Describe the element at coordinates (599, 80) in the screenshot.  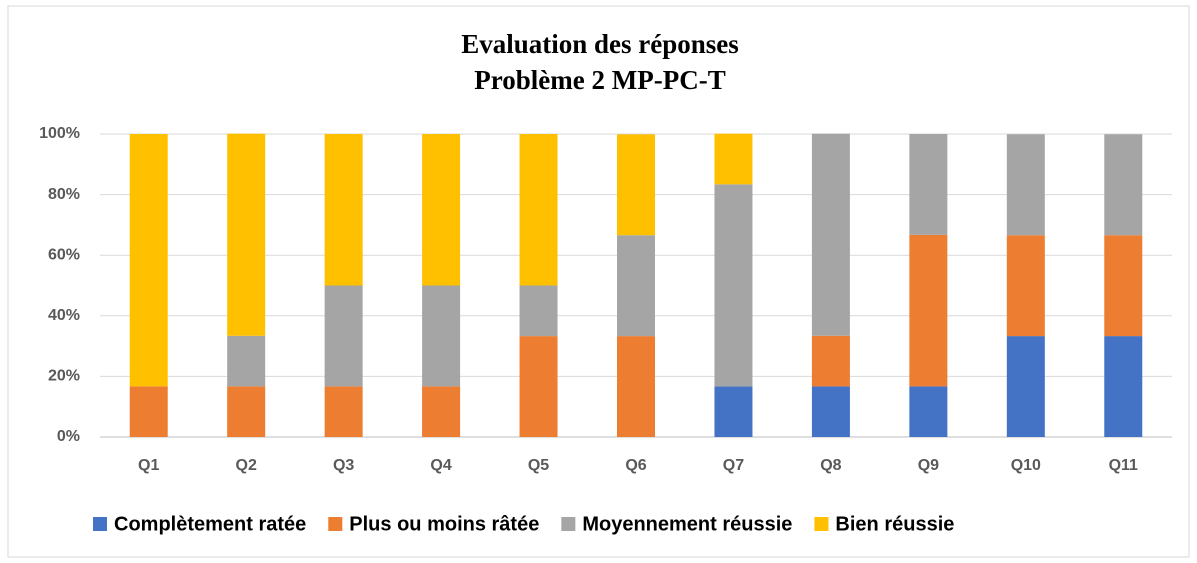
I see `chart-subtitle: Problème 2 MP-PC-T` at that location.